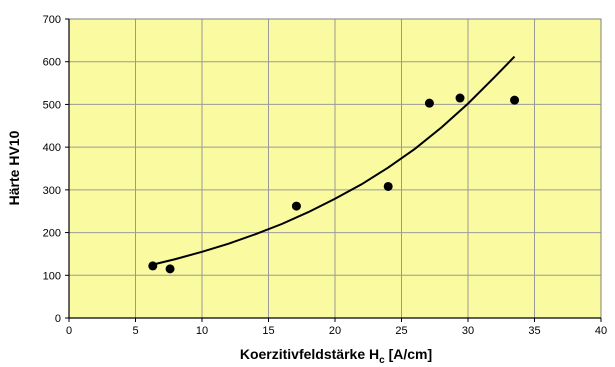 The image size is (615, 367). I want to click on y-tick-label: 200, so click(52, 234).